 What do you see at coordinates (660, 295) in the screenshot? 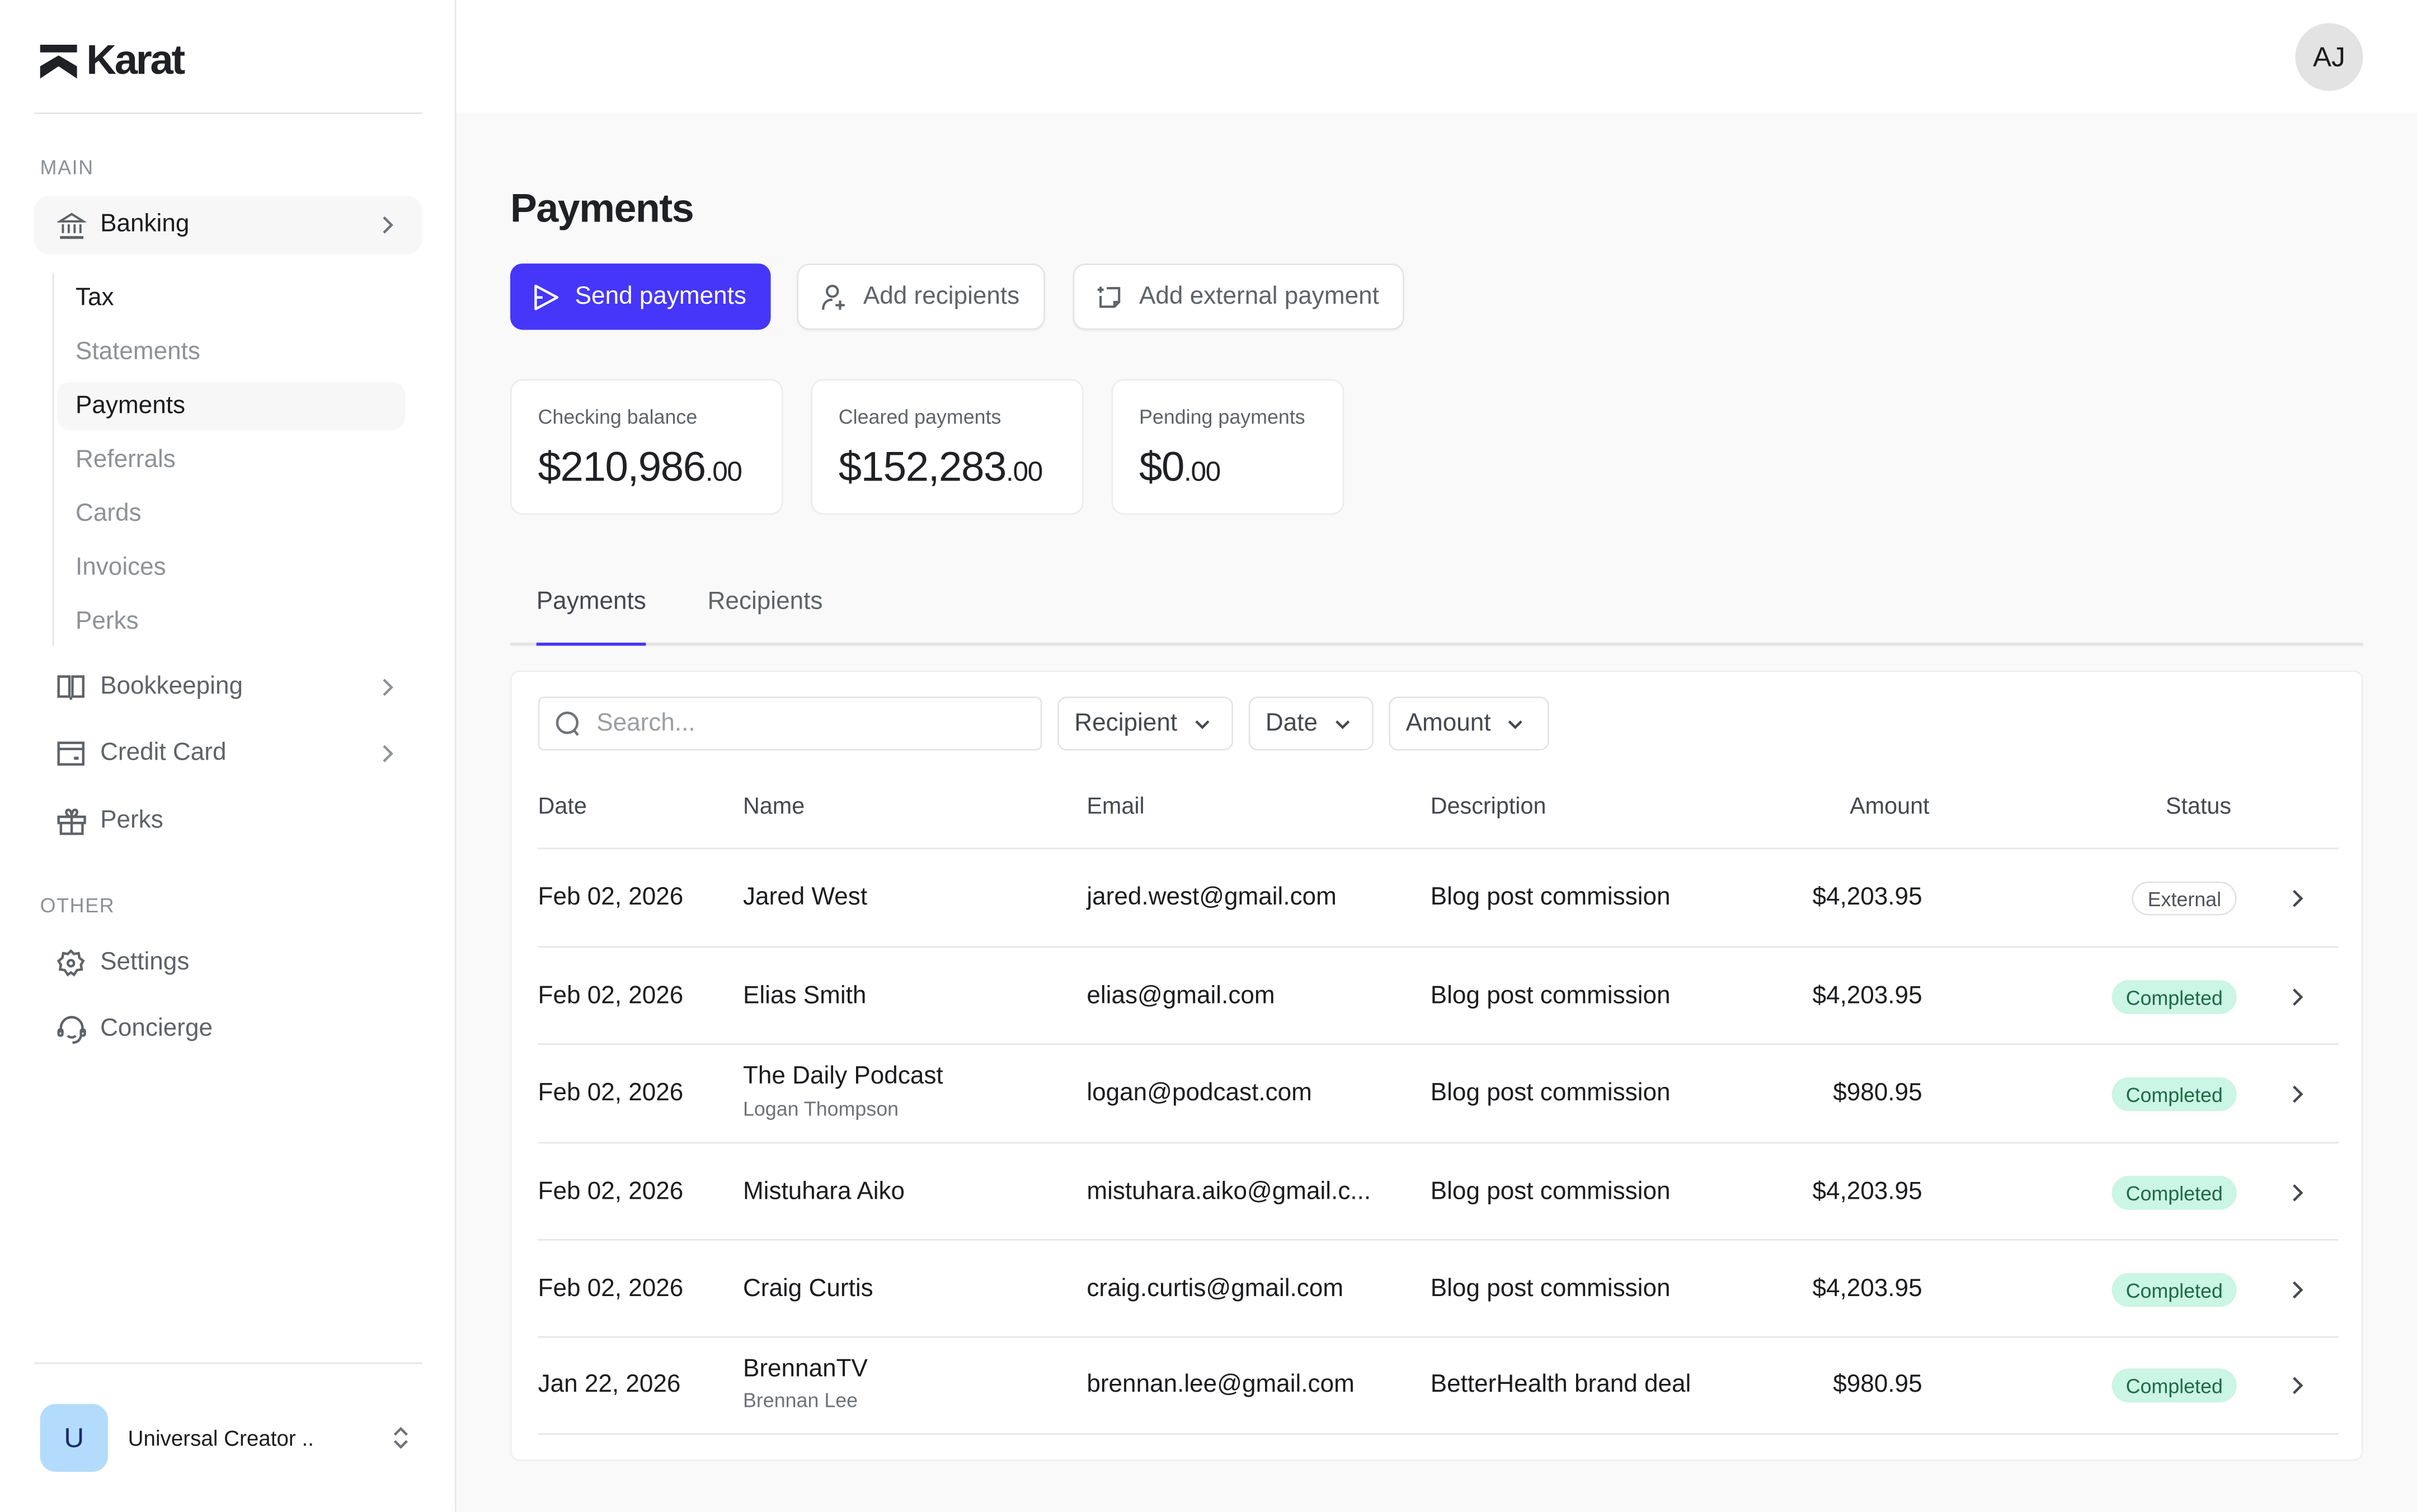
I see `send-payments-label: Send payments` at bounding box center [660, 295].